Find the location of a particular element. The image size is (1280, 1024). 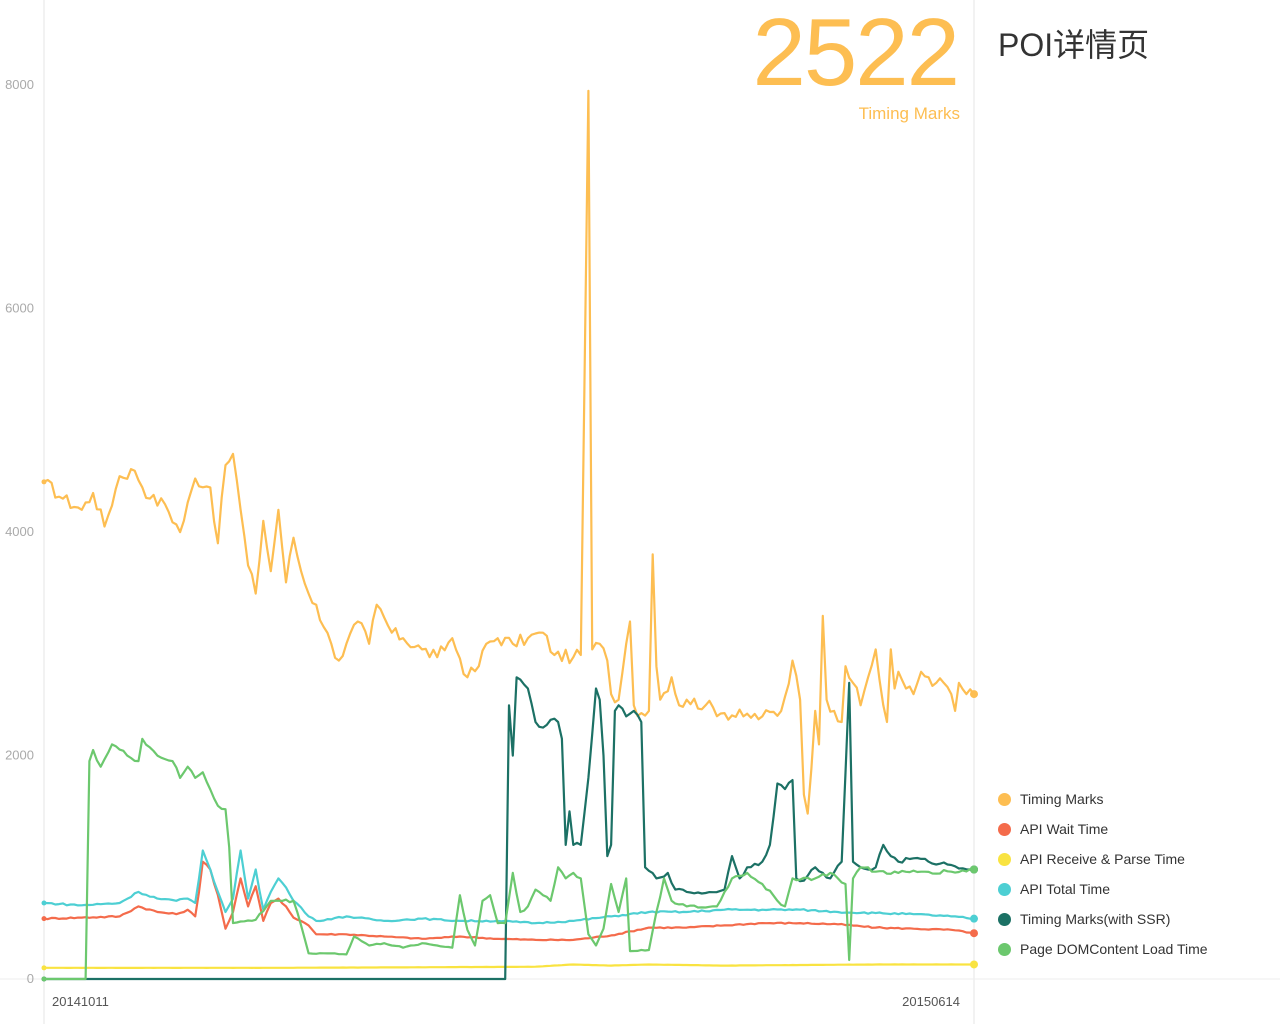

legend-item: Timing Marks(with SSR) is located at coordinates (1103, 919).